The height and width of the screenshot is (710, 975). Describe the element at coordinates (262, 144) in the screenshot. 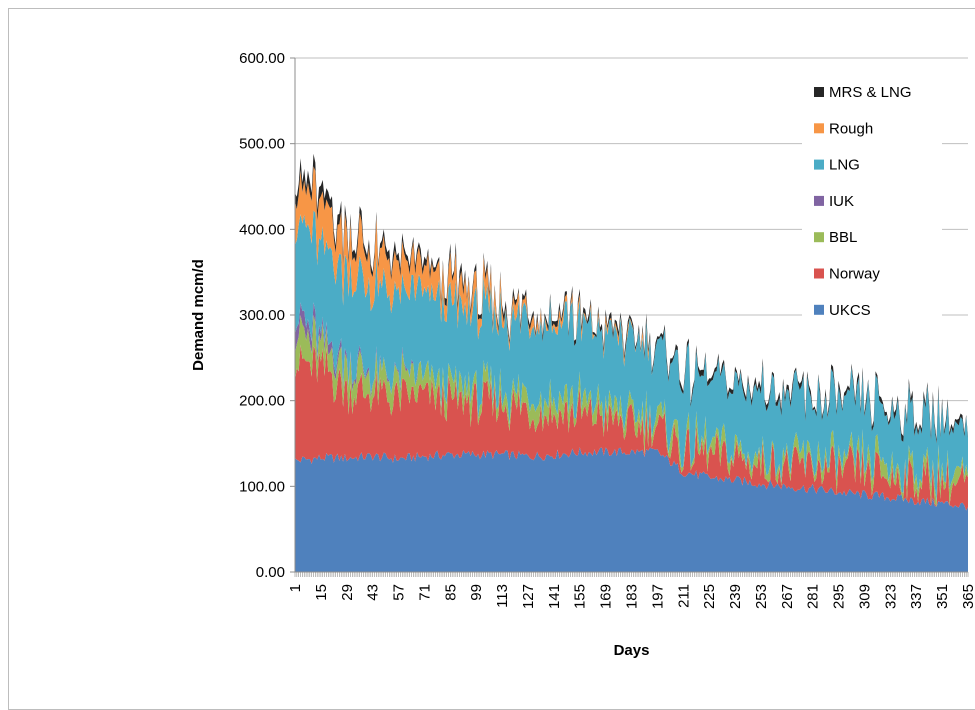

I see `y-tick-label: 500.00` at that location.